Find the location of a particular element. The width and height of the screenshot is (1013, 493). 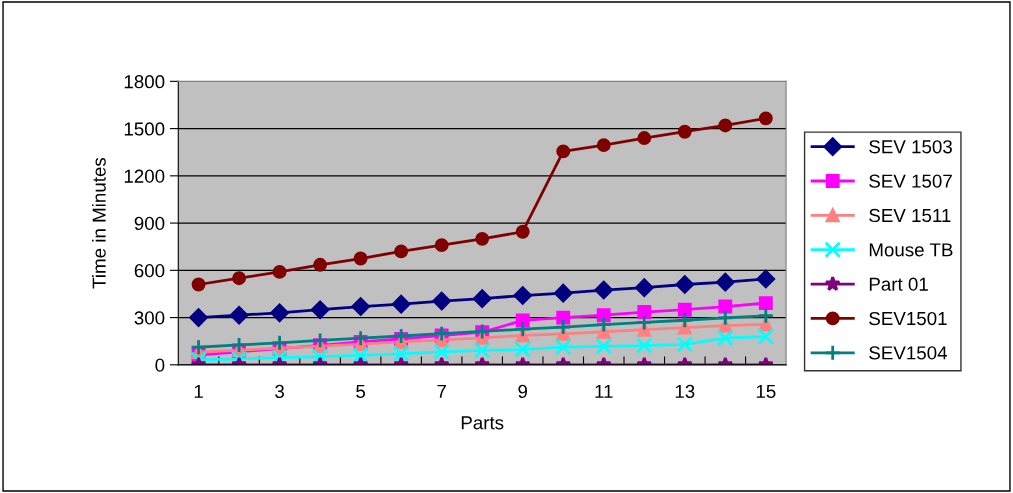

x-tick-label: 11 is located at coordinates (604, 391).